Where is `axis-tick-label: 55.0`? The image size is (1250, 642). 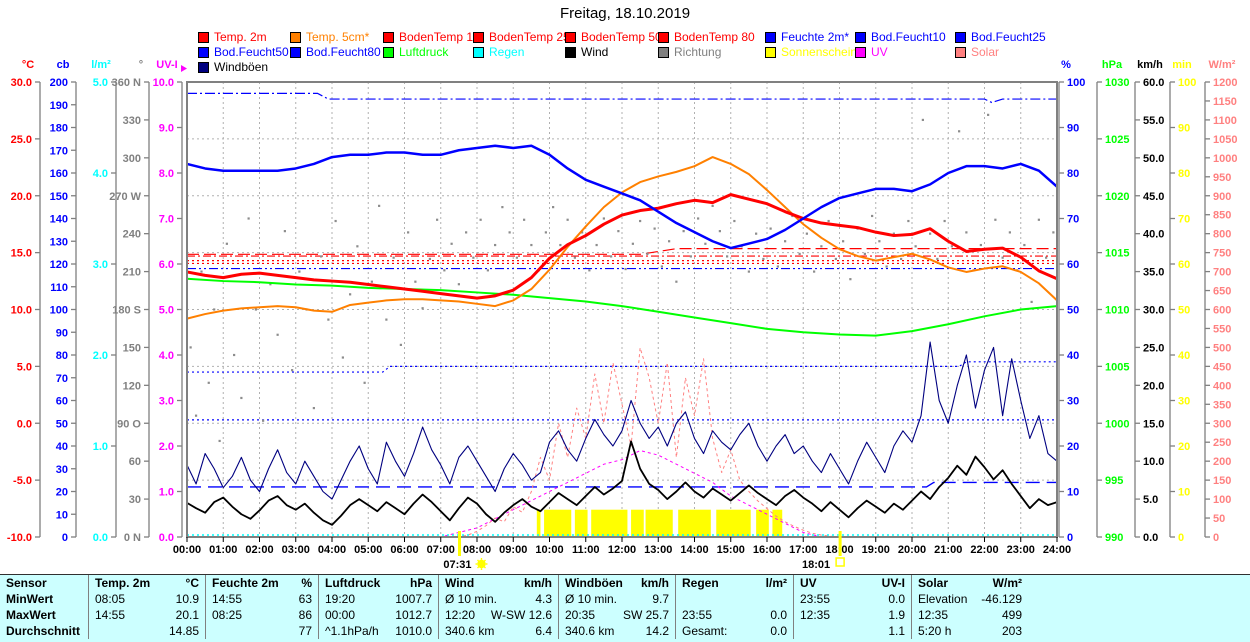
axis-tick-label: 55.0 is located at coordinates (1153, 121).